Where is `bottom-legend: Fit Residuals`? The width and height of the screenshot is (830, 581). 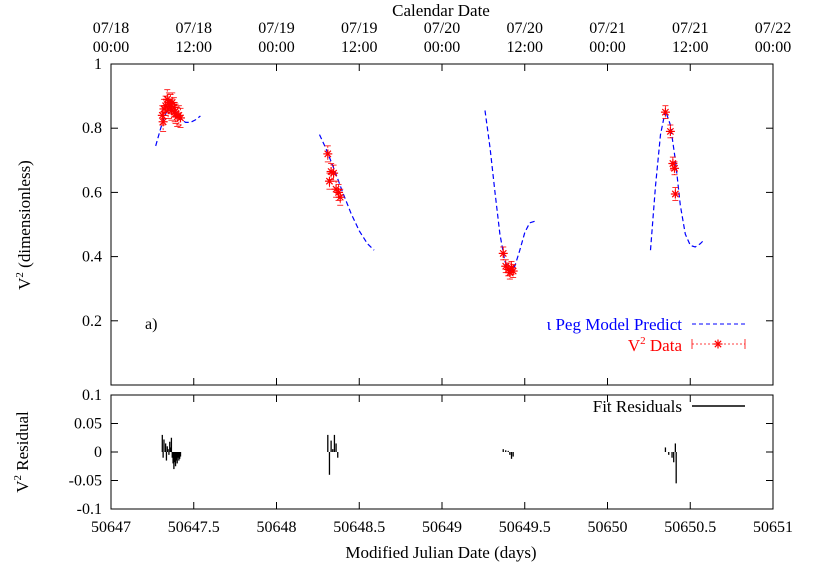 bottom-legend: Fit Residuals is located at coordinates (669, 406).